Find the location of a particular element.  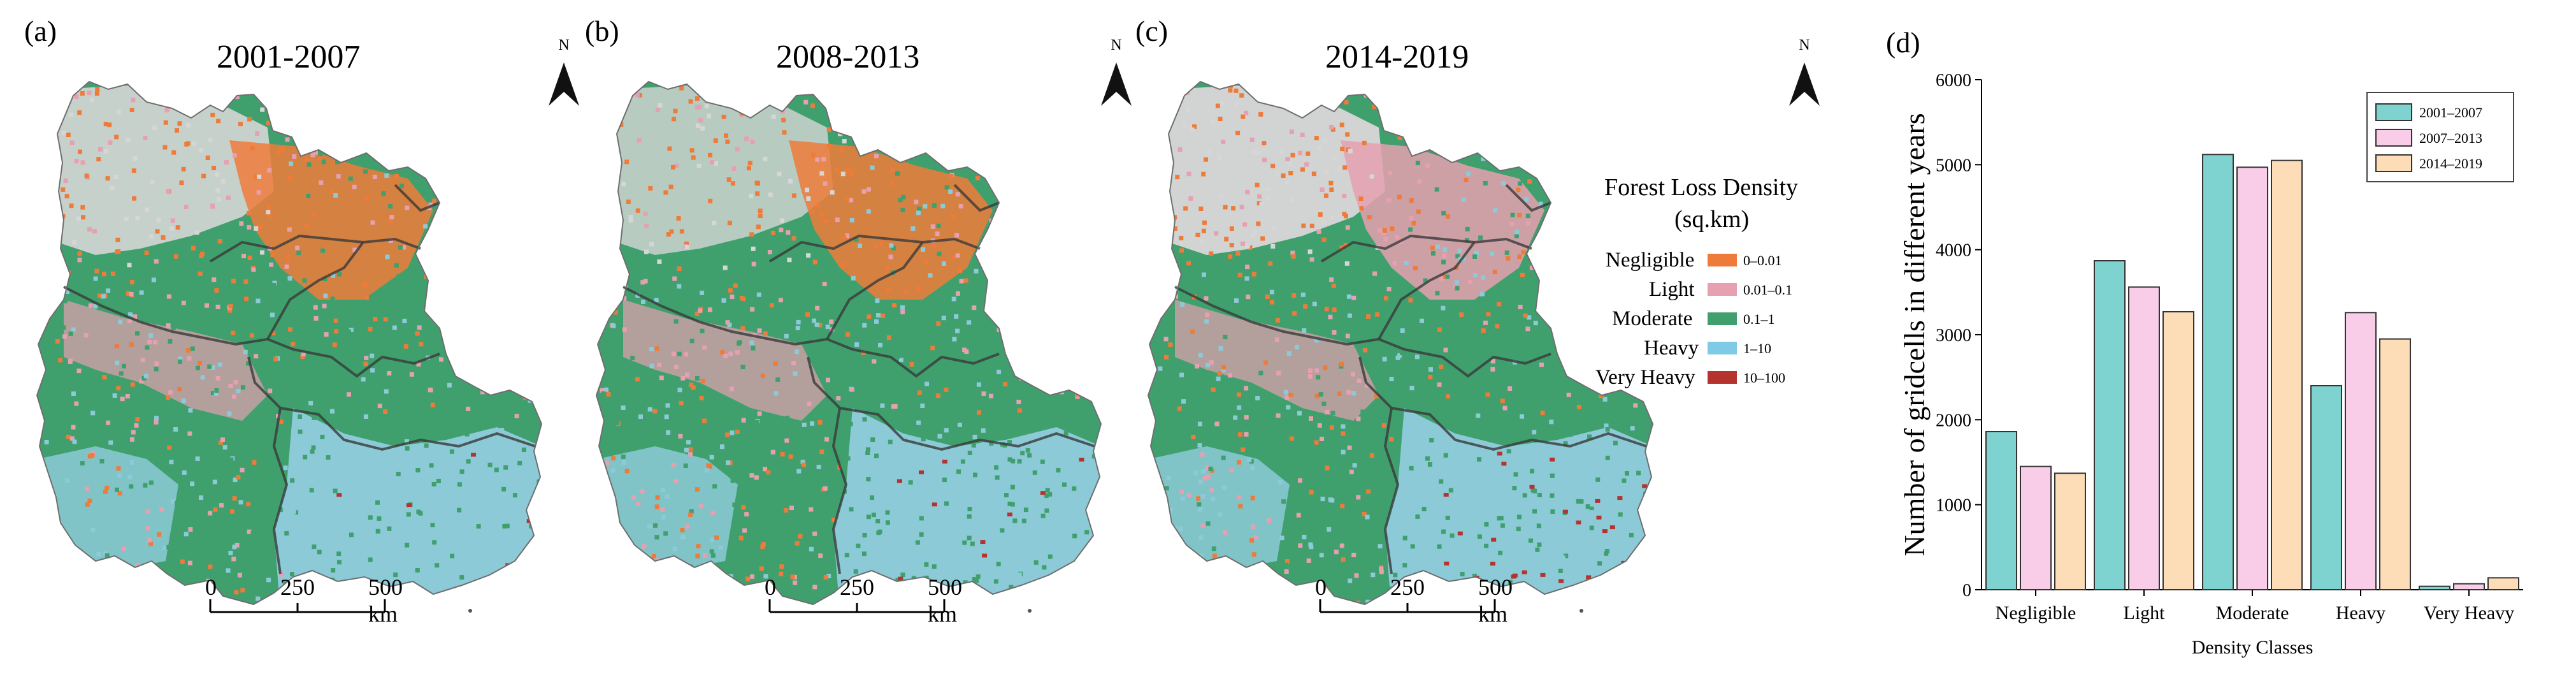

legend-swatch is located at coordinates (2393, 112).